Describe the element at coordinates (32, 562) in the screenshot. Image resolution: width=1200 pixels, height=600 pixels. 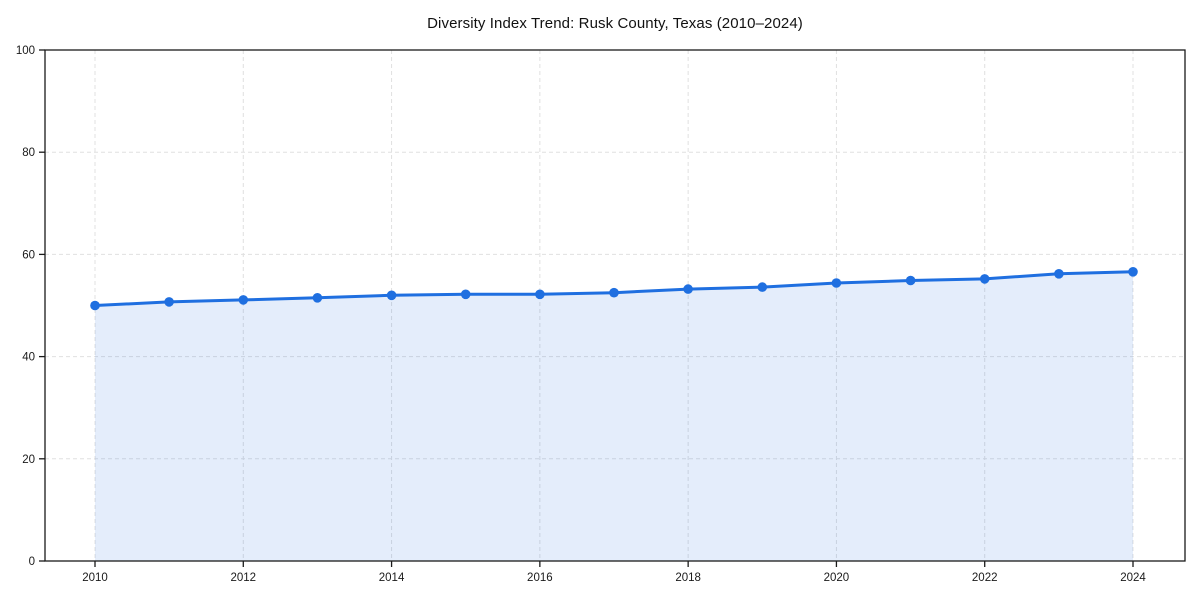
I see `y-tick-label: 0` at that location.